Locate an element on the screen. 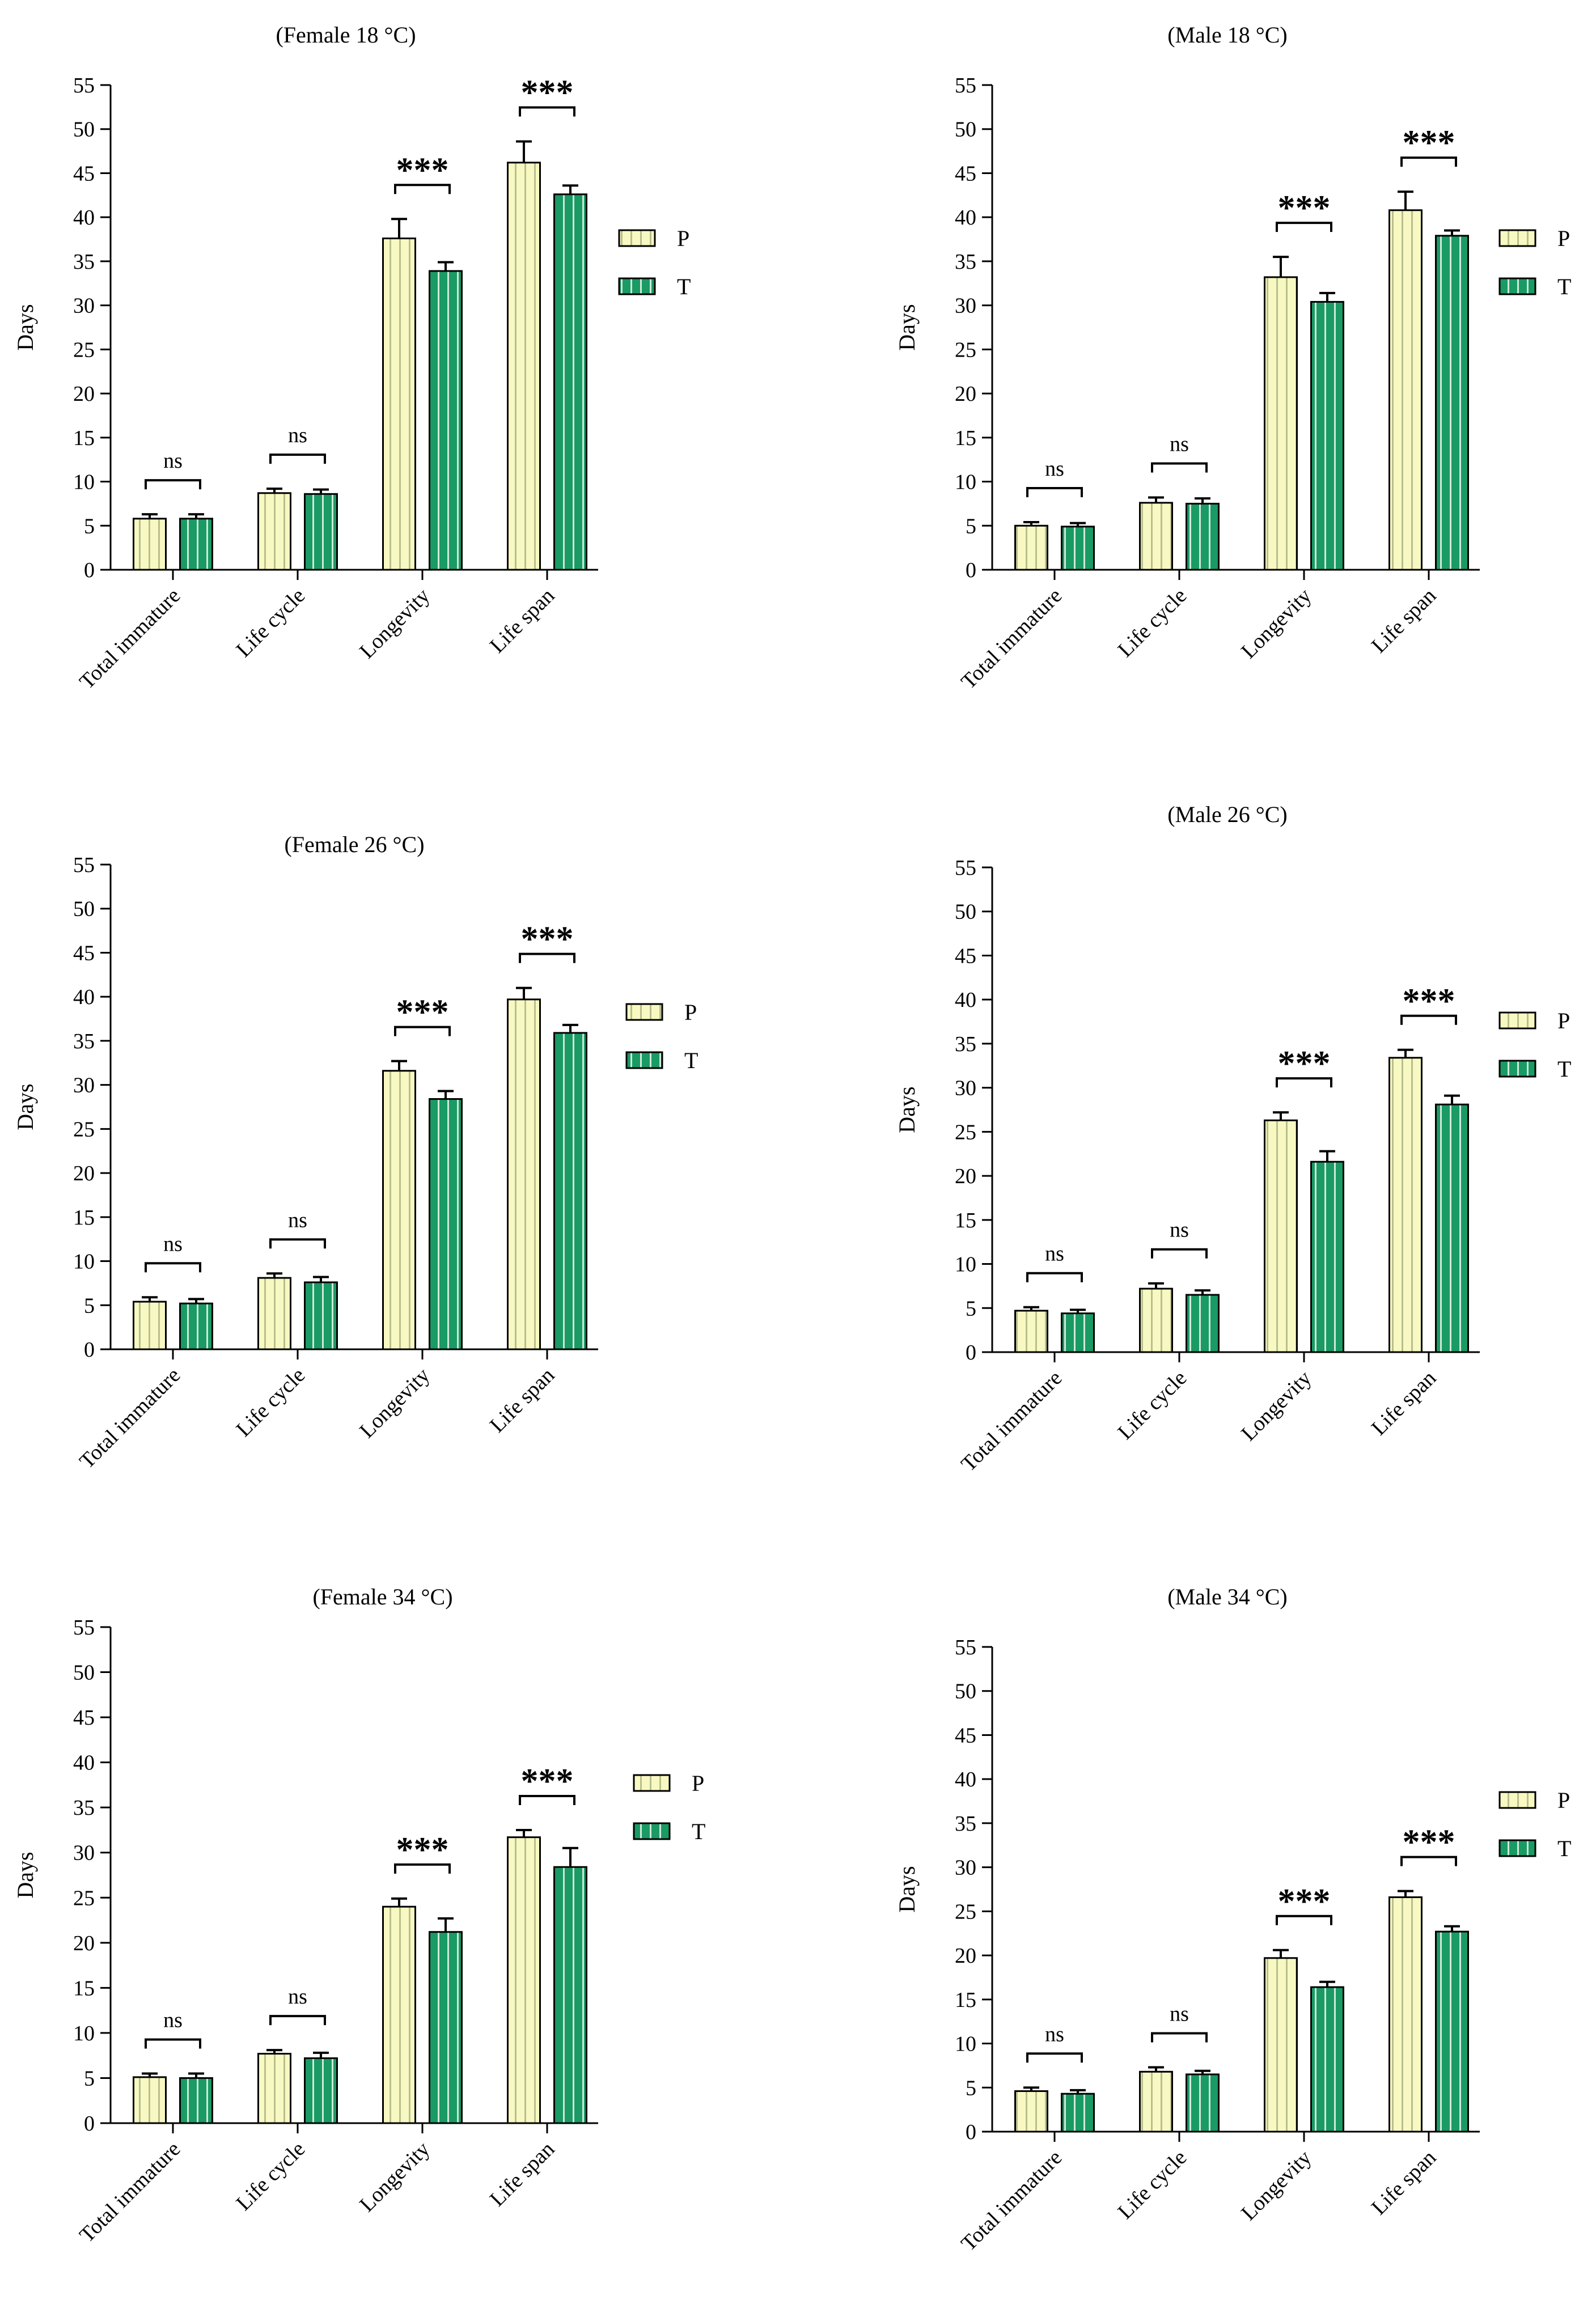  panel-5-sig-label-3: *** is located at coordinates (547, 1781).